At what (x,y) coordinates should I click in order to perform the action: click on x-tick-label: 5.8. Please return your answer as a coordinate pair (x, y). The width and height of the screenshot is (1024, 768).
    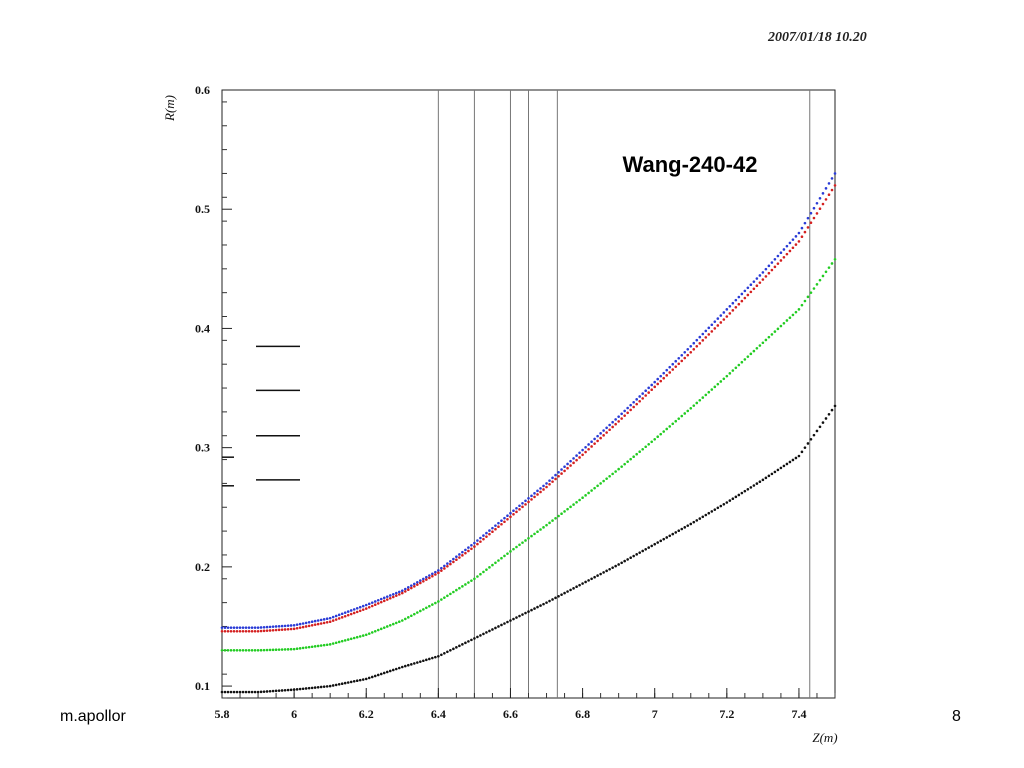
    Looking at the image, I should click on (222, 714).